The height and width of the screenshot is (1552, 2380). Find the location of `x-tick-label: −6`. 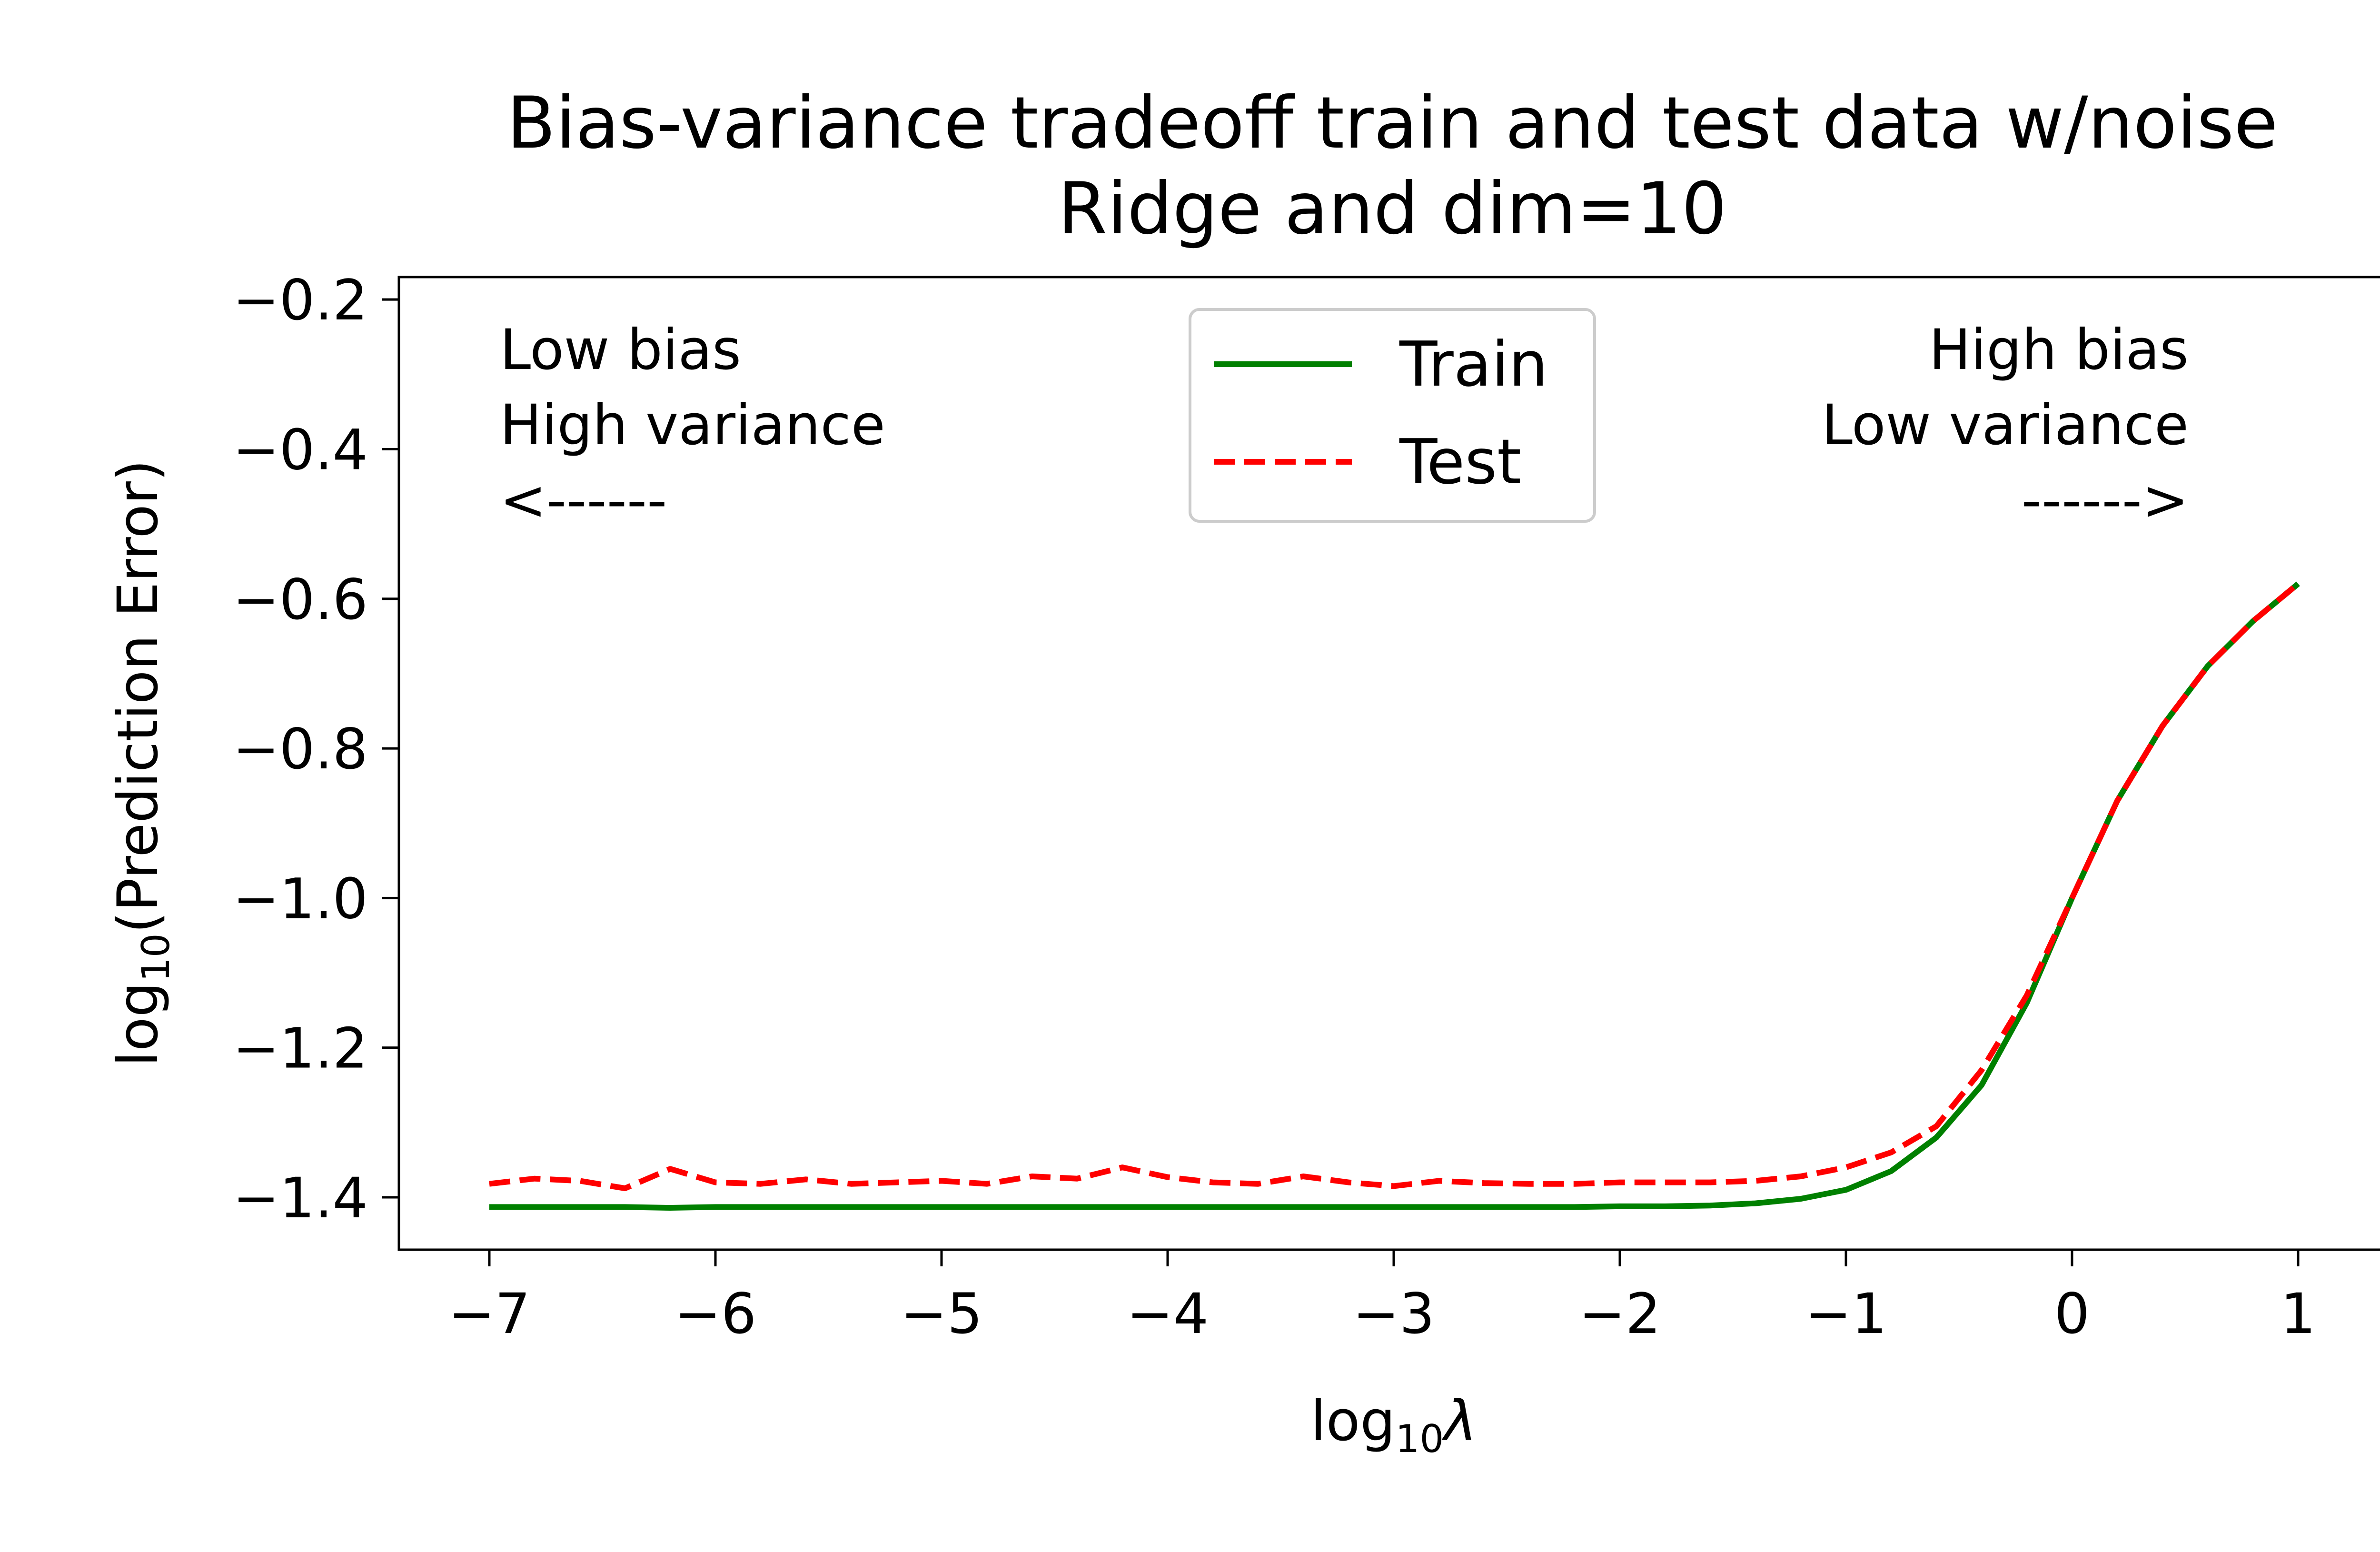

x-tick-label: −6 is located at coordinates (715, 1313).